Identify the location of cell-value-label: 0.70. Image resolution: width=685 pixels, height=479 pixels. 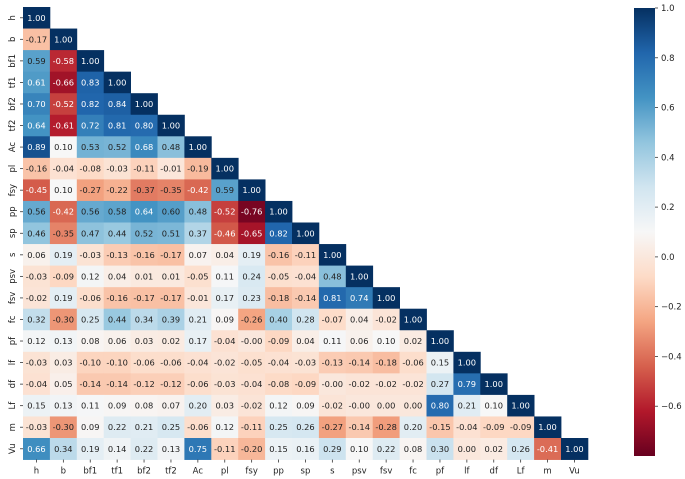
(36, 104).